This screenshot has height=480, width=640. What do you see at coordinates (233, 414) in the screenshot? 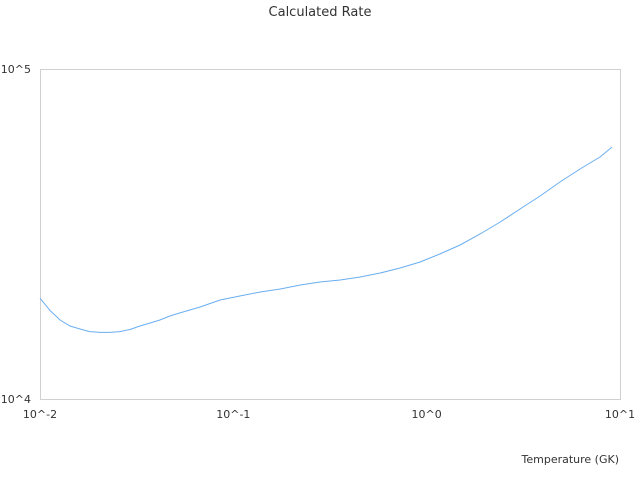
I see `x-tick-label: 10^-1` at bounding box center [233, 414].